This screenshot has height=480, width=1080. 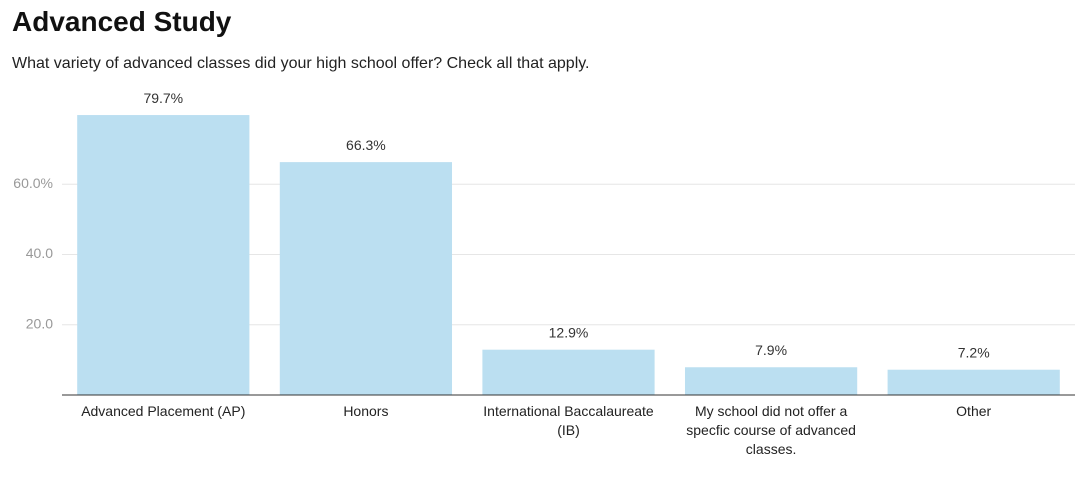 What do you see at coordinates (163, 98) in the screenshot?
I see `value-label: 79.7%` at bounding box center [163, 98].